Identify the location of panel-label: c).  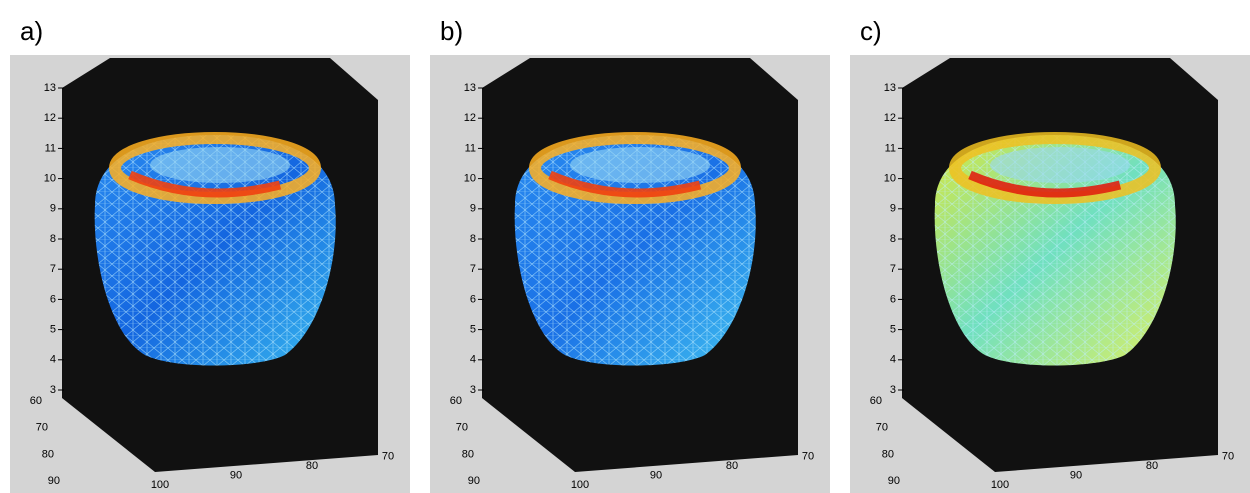
(871, 31).